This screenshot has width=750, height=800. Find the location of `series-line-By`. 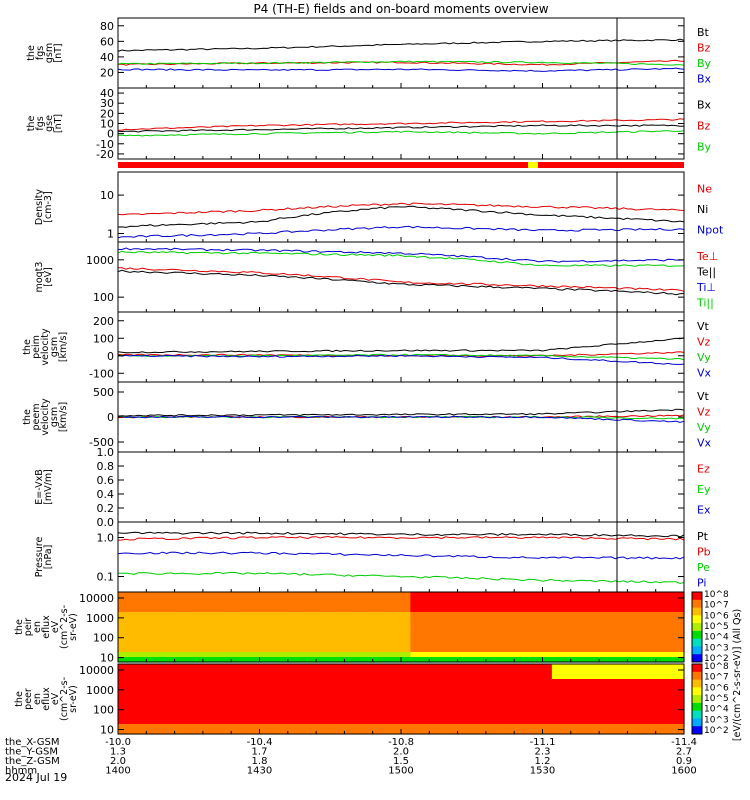

series-line-By is located at coordinates (401, 133).